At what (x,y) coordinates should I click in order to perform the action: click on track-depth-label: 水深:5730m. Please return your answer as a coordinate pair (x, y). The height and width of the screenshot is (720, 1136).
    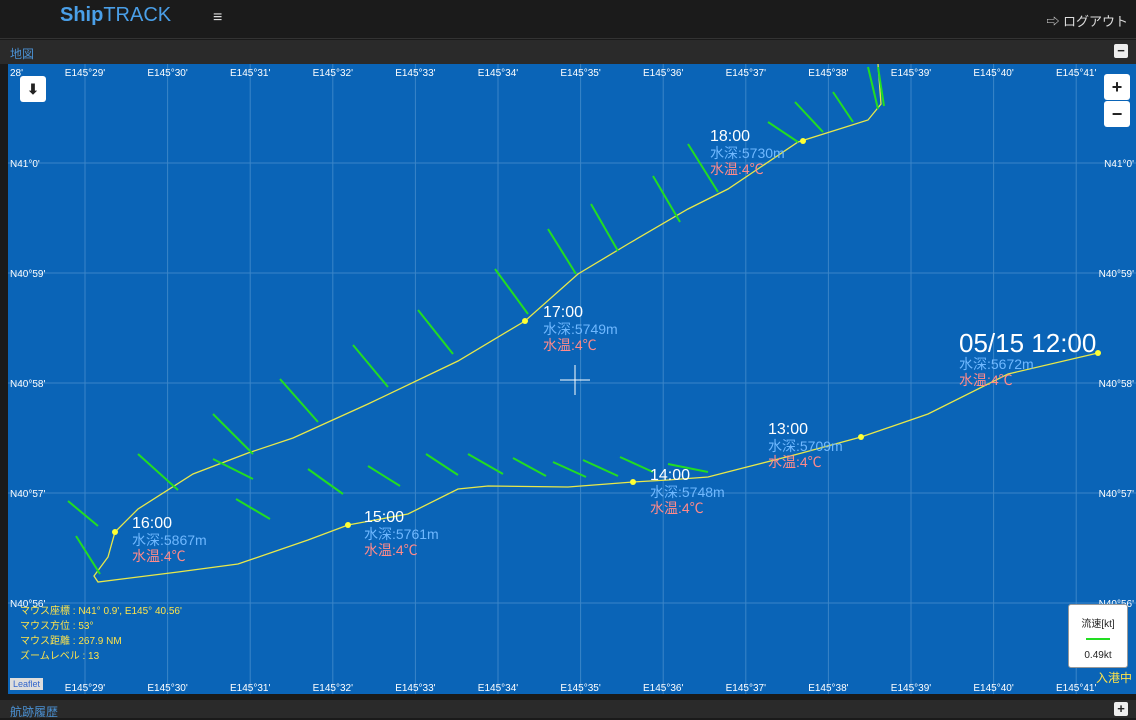
    Looking at the image, I should click on (747, 153).